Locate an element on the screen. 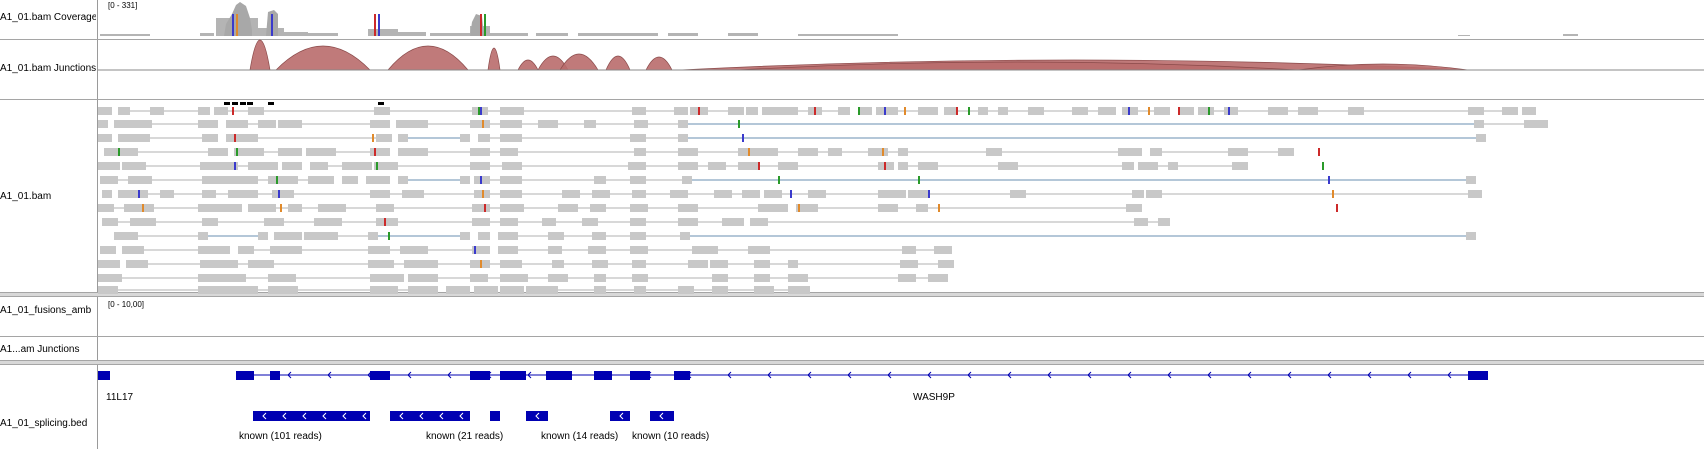 The width and height of the screenshot is (1704, 449). splicing-feature-label: known (14 reads) is located at coordinates (580, 436).